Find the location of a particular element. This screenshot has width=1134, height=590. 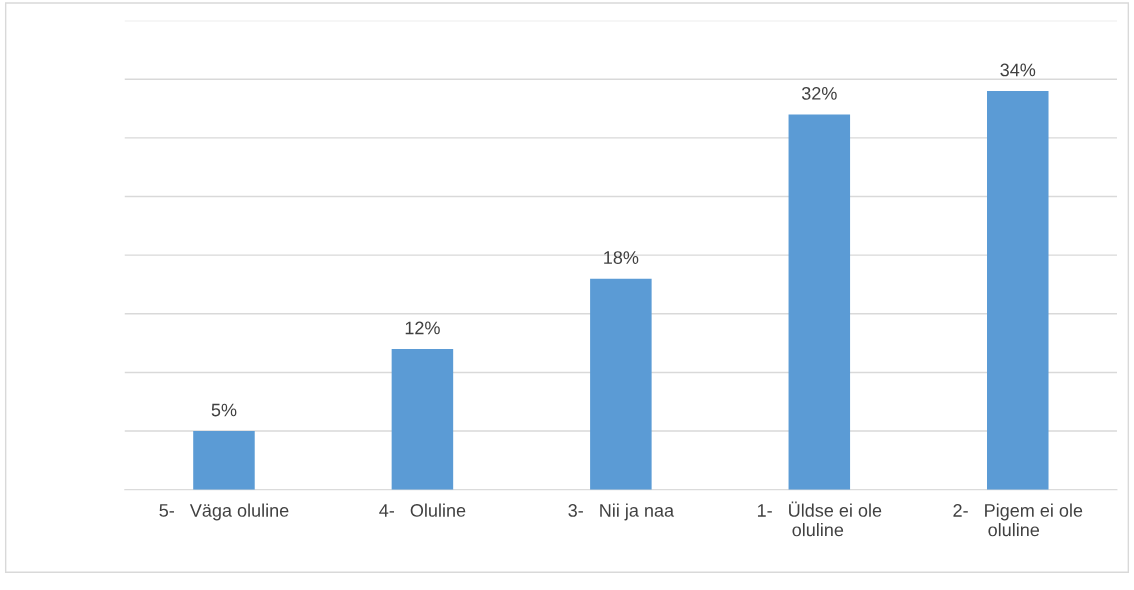

data-label: 18% is located at coordinates (621, 257).